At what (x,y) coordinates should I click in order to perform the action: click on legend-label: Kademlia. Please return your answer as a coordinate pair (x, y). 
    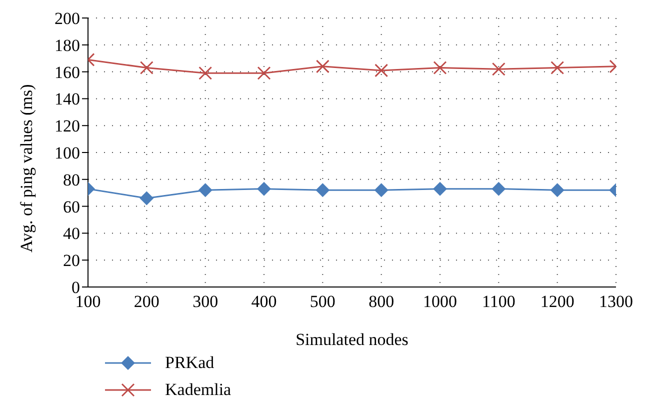
    Looking at the image, I should click on (198, 390).